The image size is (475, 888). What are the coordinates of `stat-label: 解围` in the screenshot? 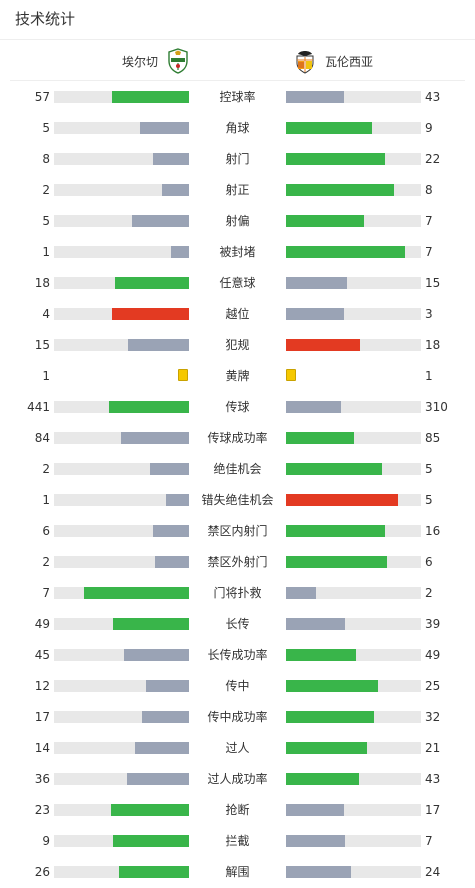 It's located at (237, 872).